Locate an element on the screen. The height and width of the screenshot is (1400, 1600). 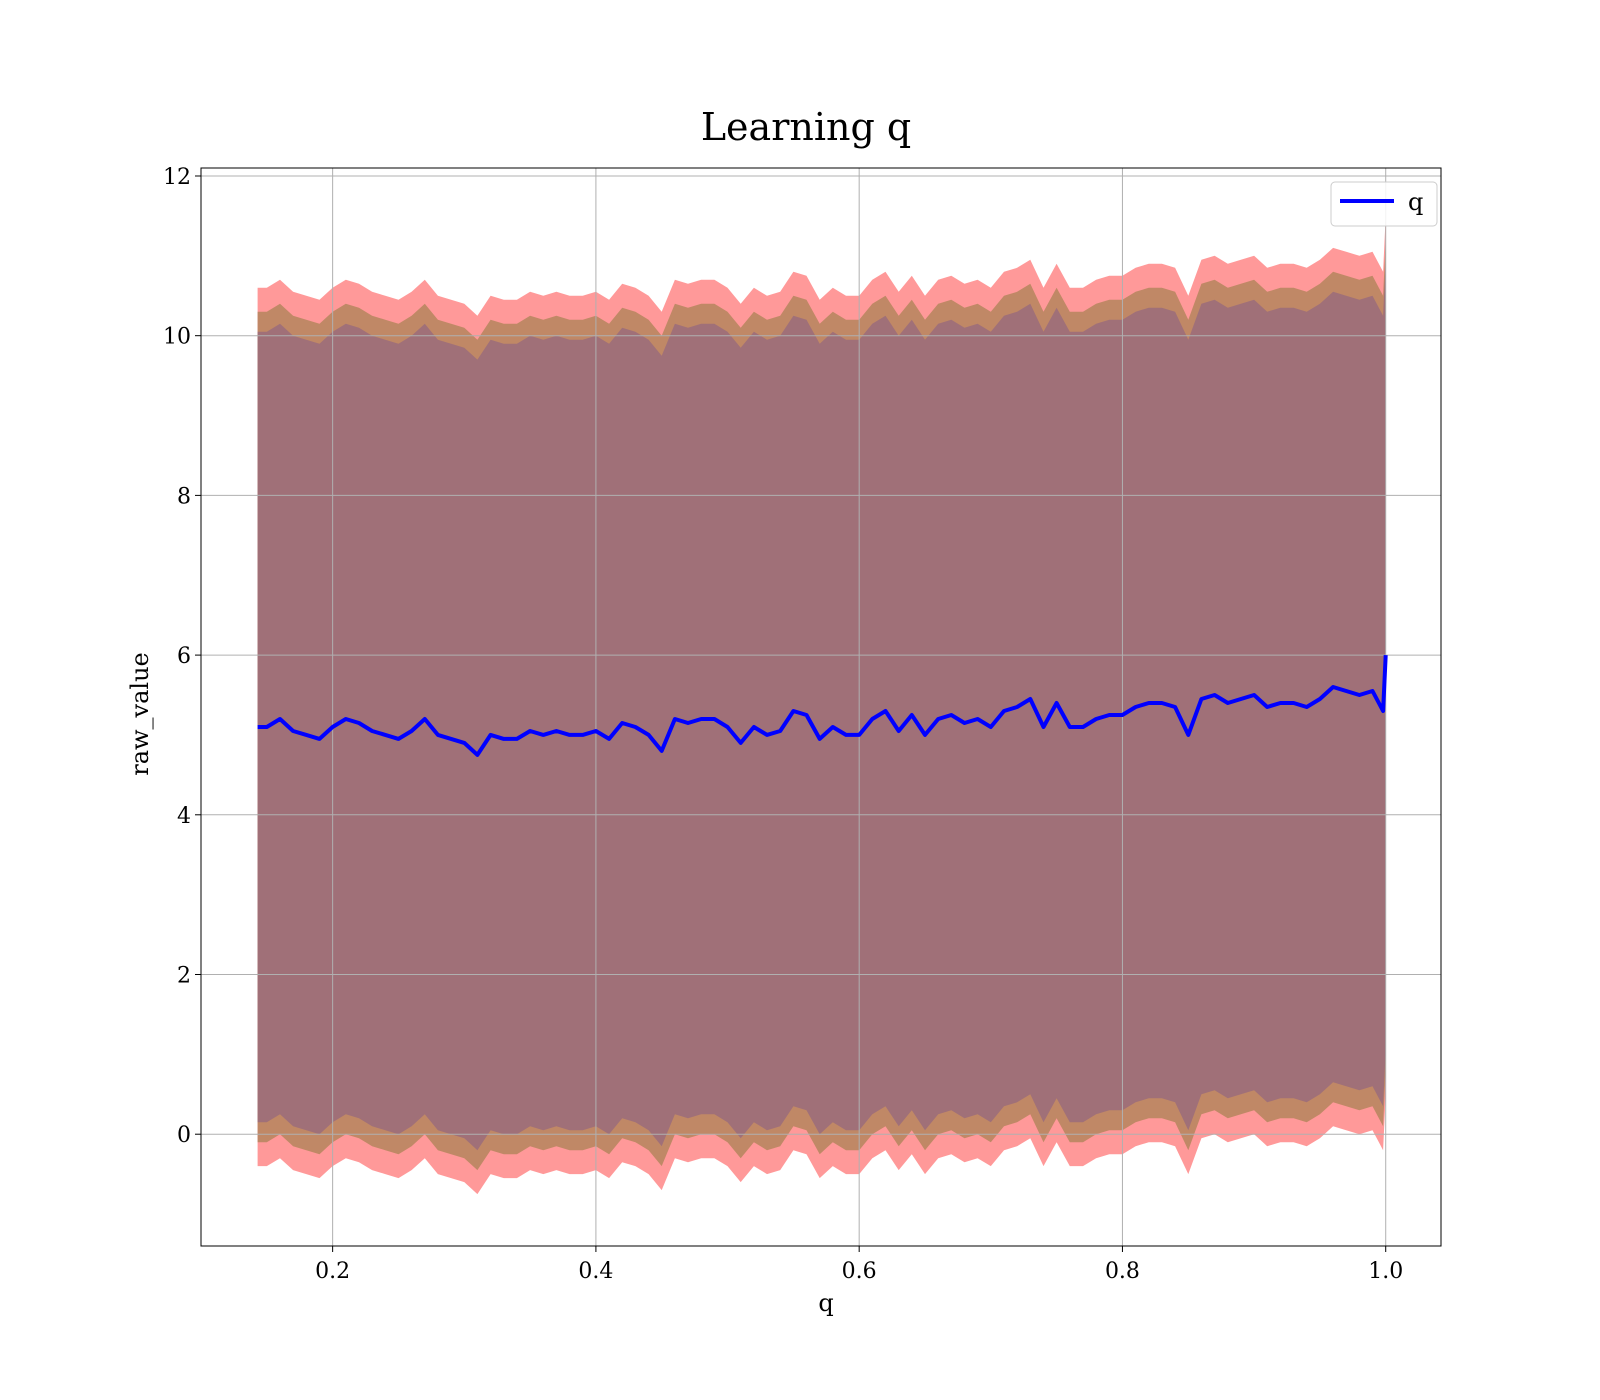
x-axis-ticks: 0.2 0.4 0.6 0.8 1.0 is located at coordinates (859, 1265).